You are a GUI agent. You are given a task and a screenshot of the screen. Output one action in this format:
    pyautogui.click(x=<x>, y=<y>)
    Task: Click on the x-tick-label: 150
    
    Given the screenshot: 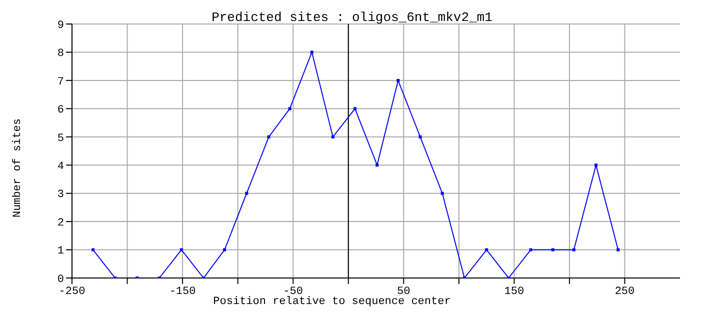 What is the action you would take?
    pyautogui.click(x=514, y=292)
    